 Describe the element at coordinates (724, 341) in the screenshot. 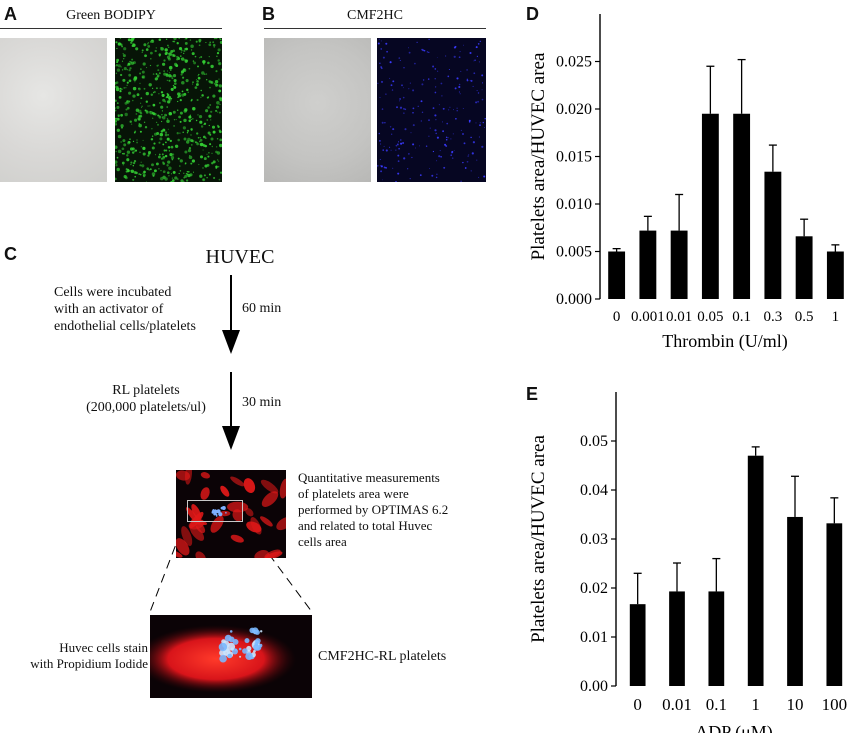

I see `x-axis-label: Thrombin (U/ml)` at that location.